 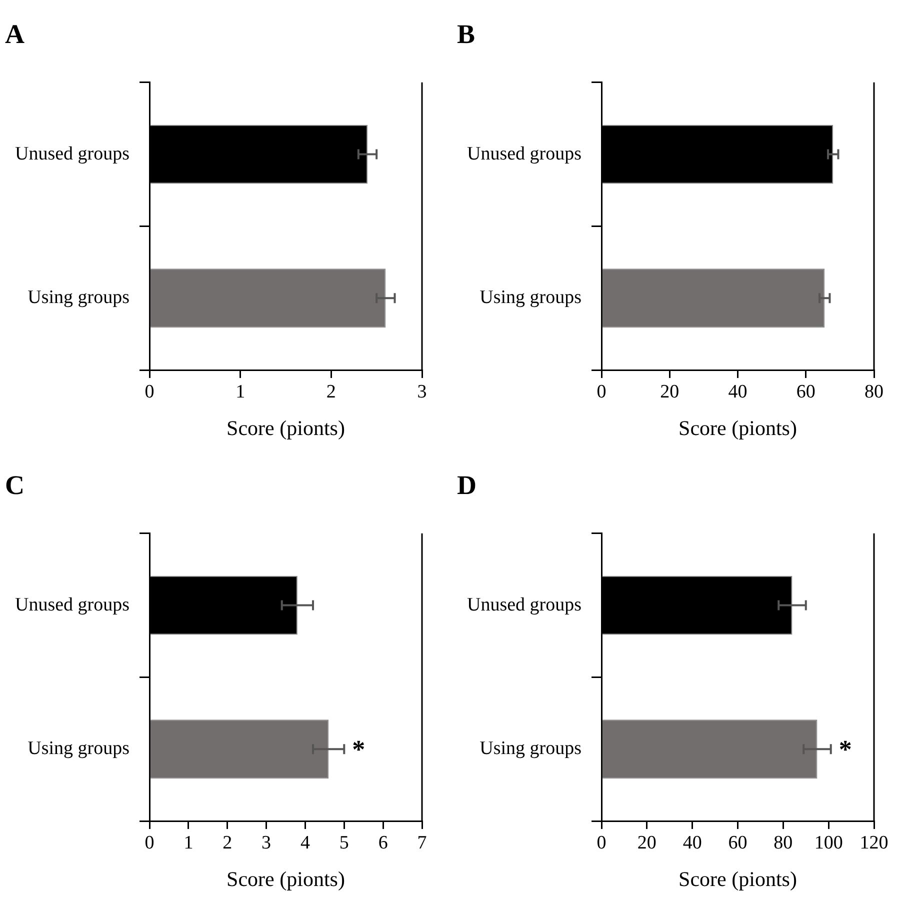 I want to click on chart-title: A, so click(x=15, y=34).